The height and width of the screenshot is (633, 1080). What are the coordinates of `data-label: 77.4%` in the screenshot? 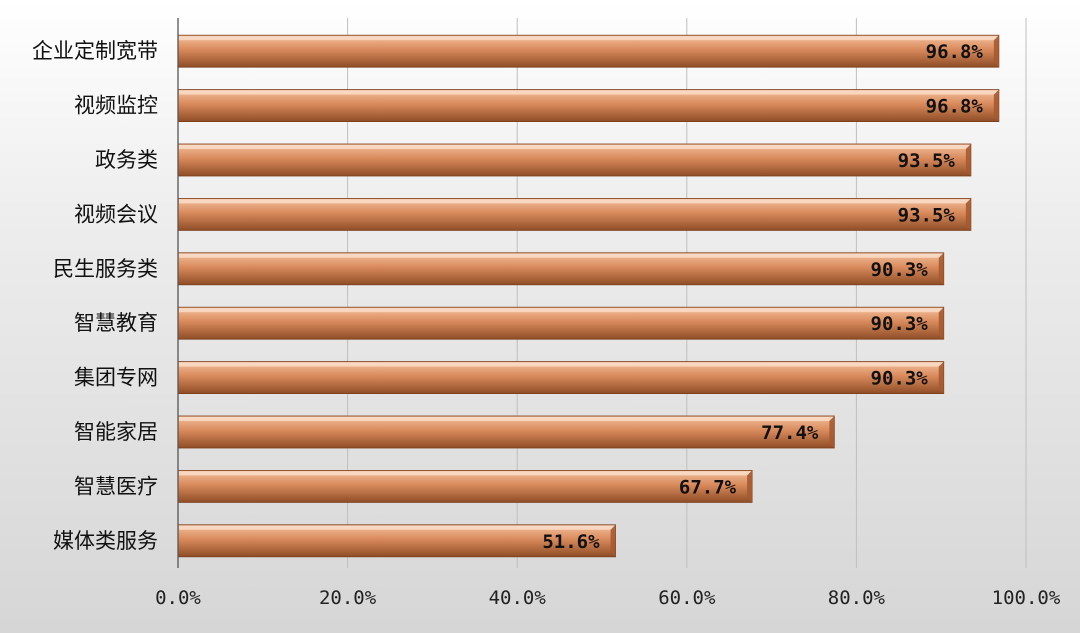 It's located at (790, 433).